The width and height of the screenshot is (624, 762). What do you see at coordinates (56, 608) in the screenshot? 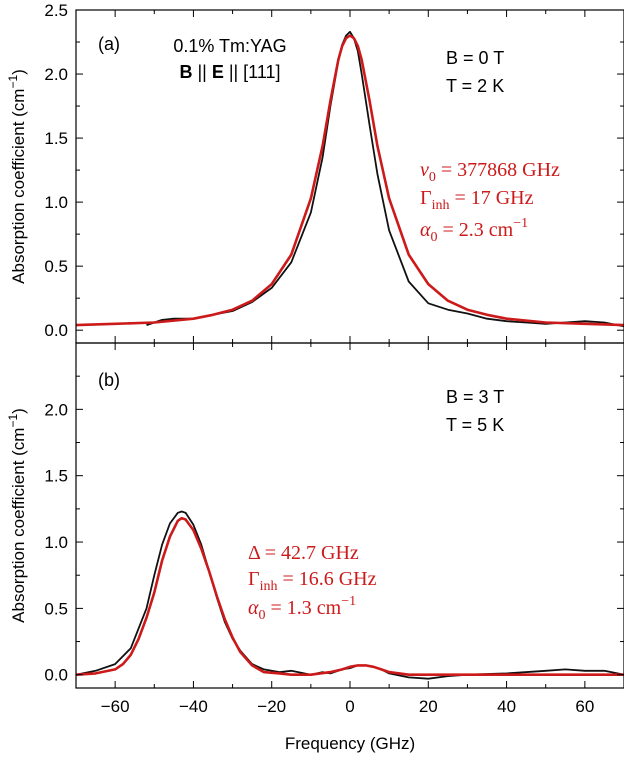
I see `y-tick-label-b-1: 0.5` at bounding box center [56, 608].